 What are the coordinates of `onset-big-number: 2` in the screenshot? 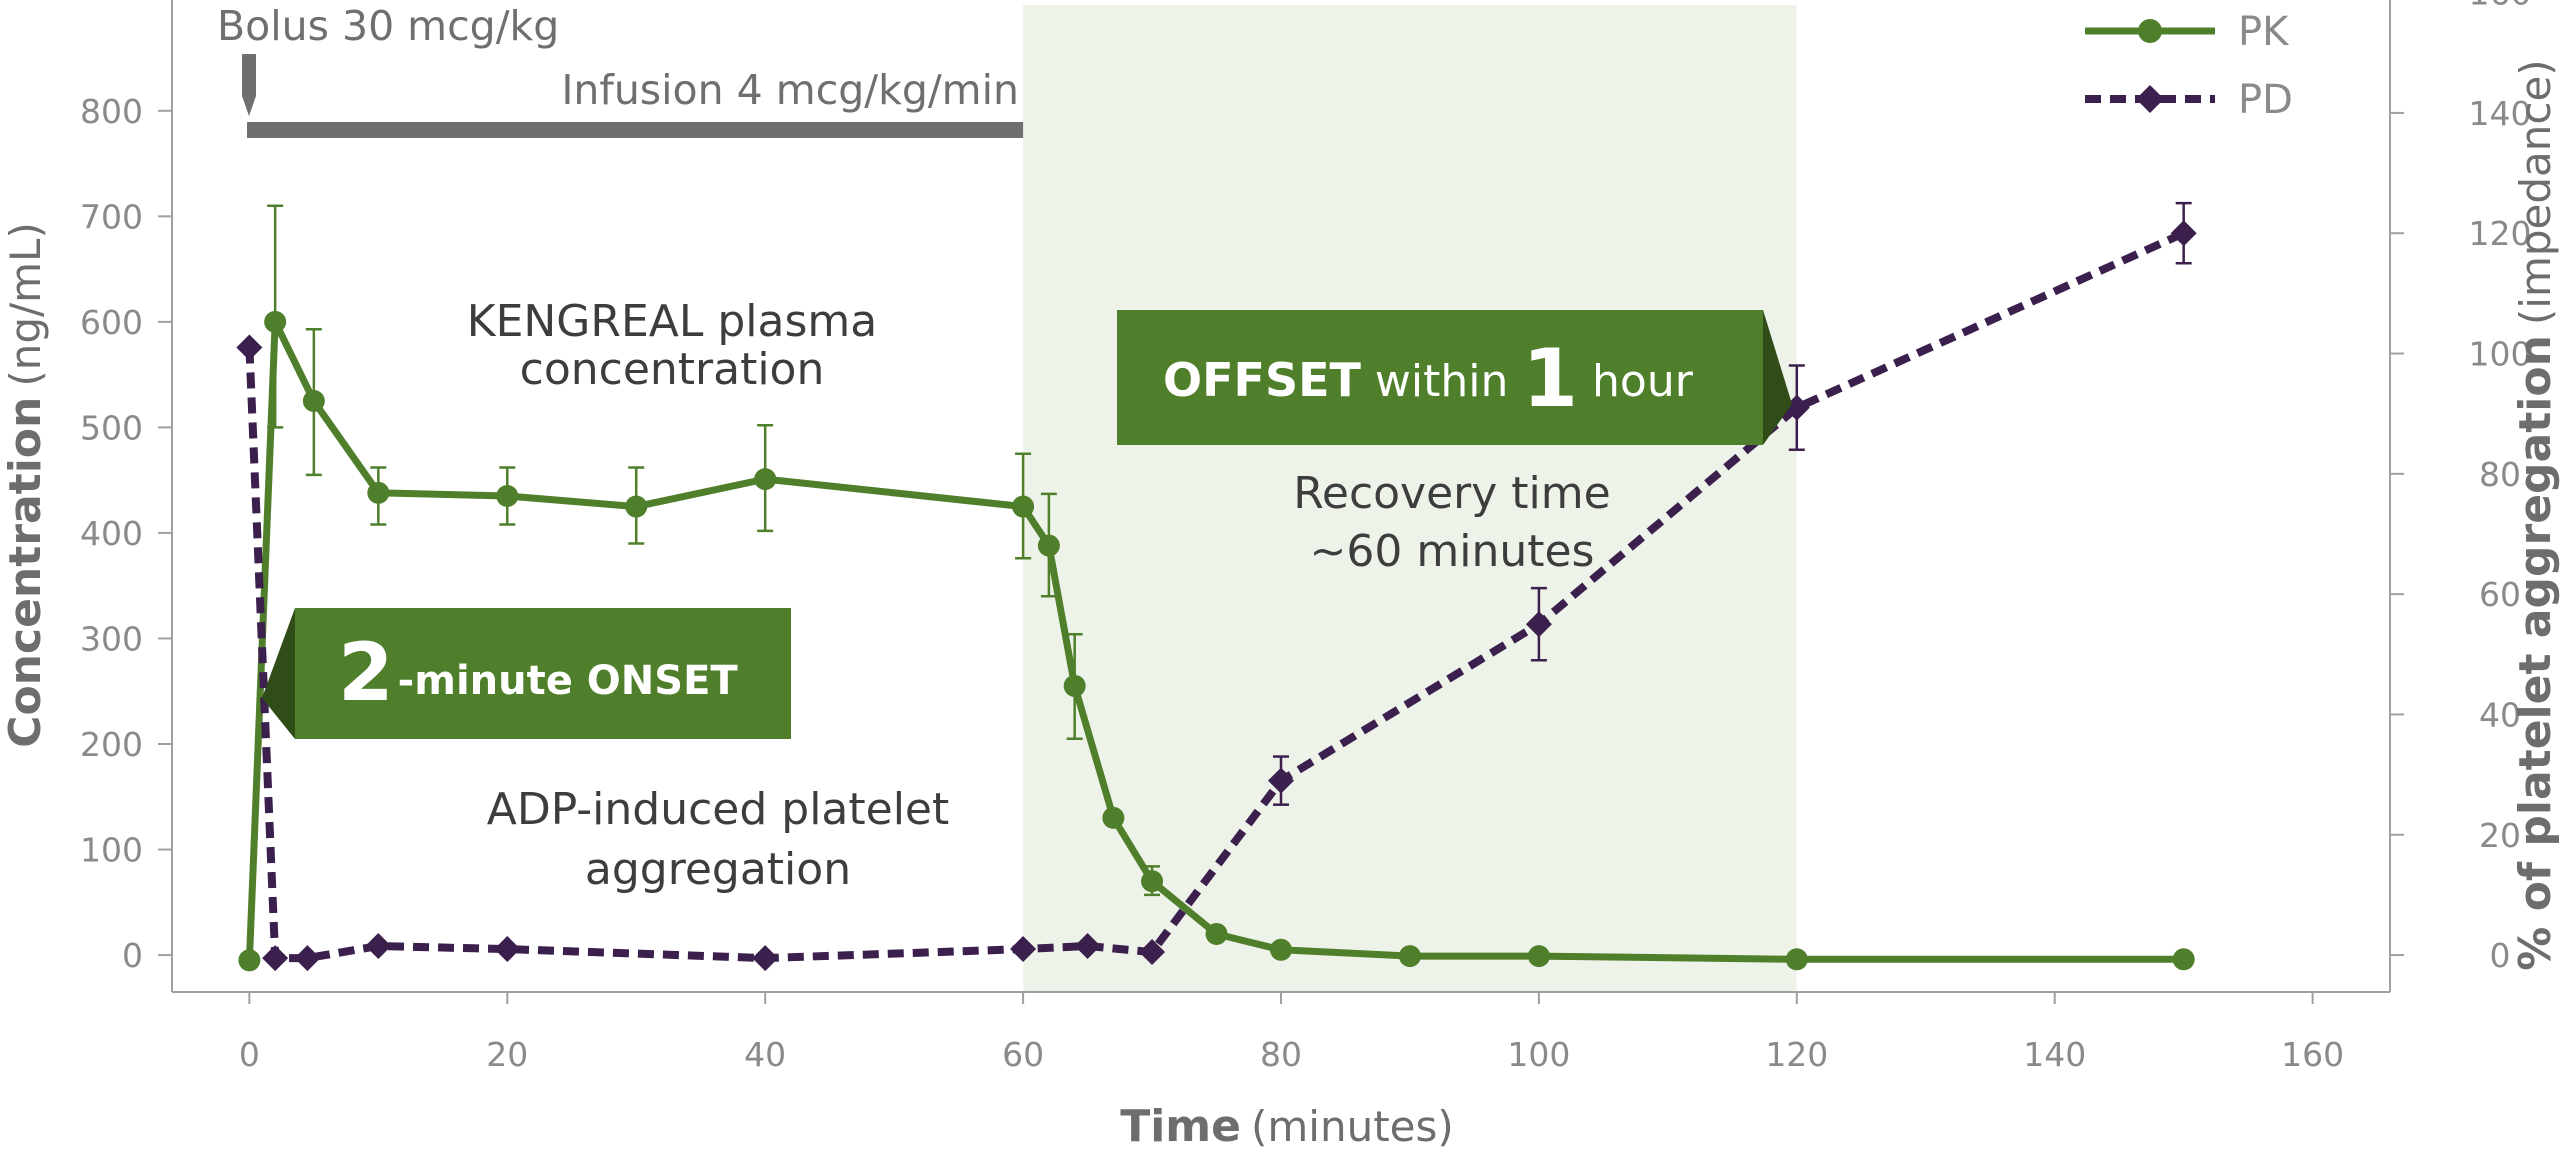 It's located at (366, 672).